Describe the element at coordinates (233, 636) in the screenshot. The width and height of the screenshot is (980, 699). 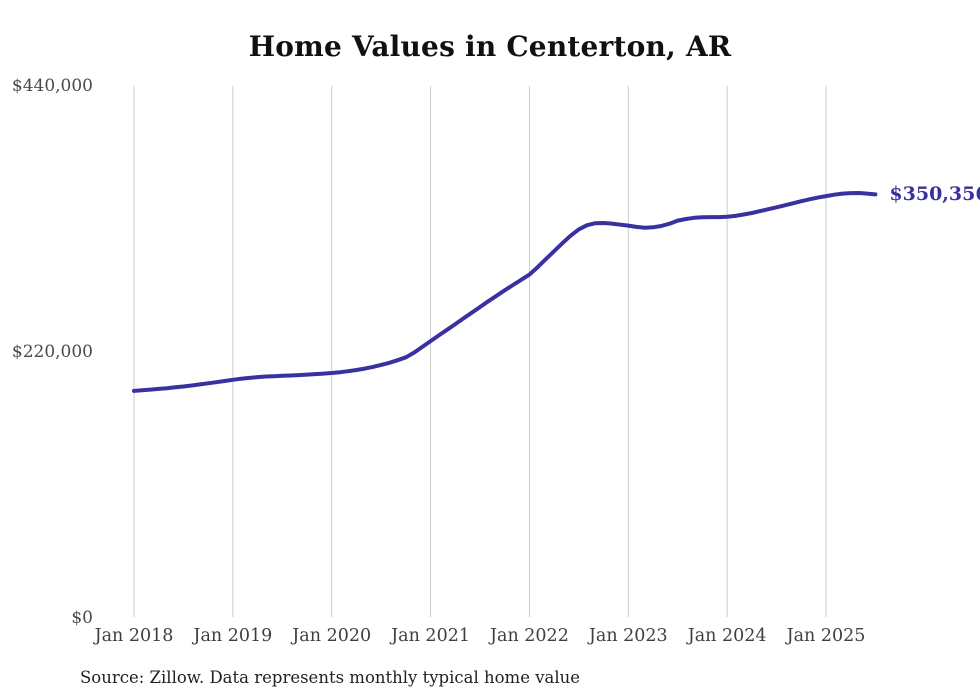
I see `x-tick-label-jan-2019: Jan 2019` at that location.